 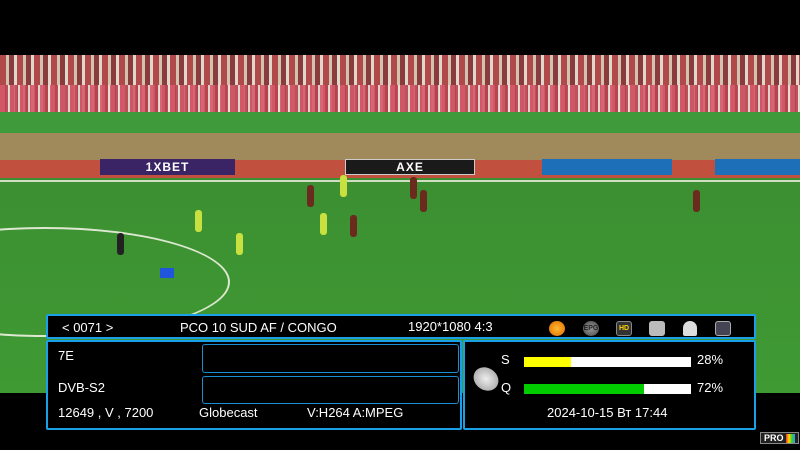 What do you see at coordinates (81, 387) in the screenshot?
I see `delivery-system: DVB-S2` at bounding box center [81, 387].